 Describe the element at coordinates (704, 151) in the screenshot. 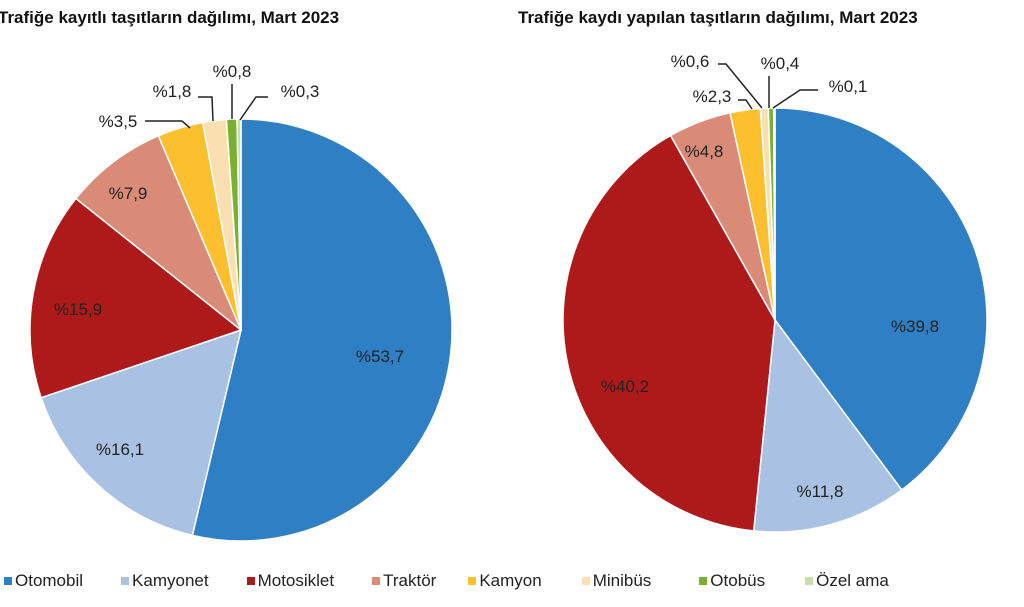

I see `data-label: %4,8` at that location.